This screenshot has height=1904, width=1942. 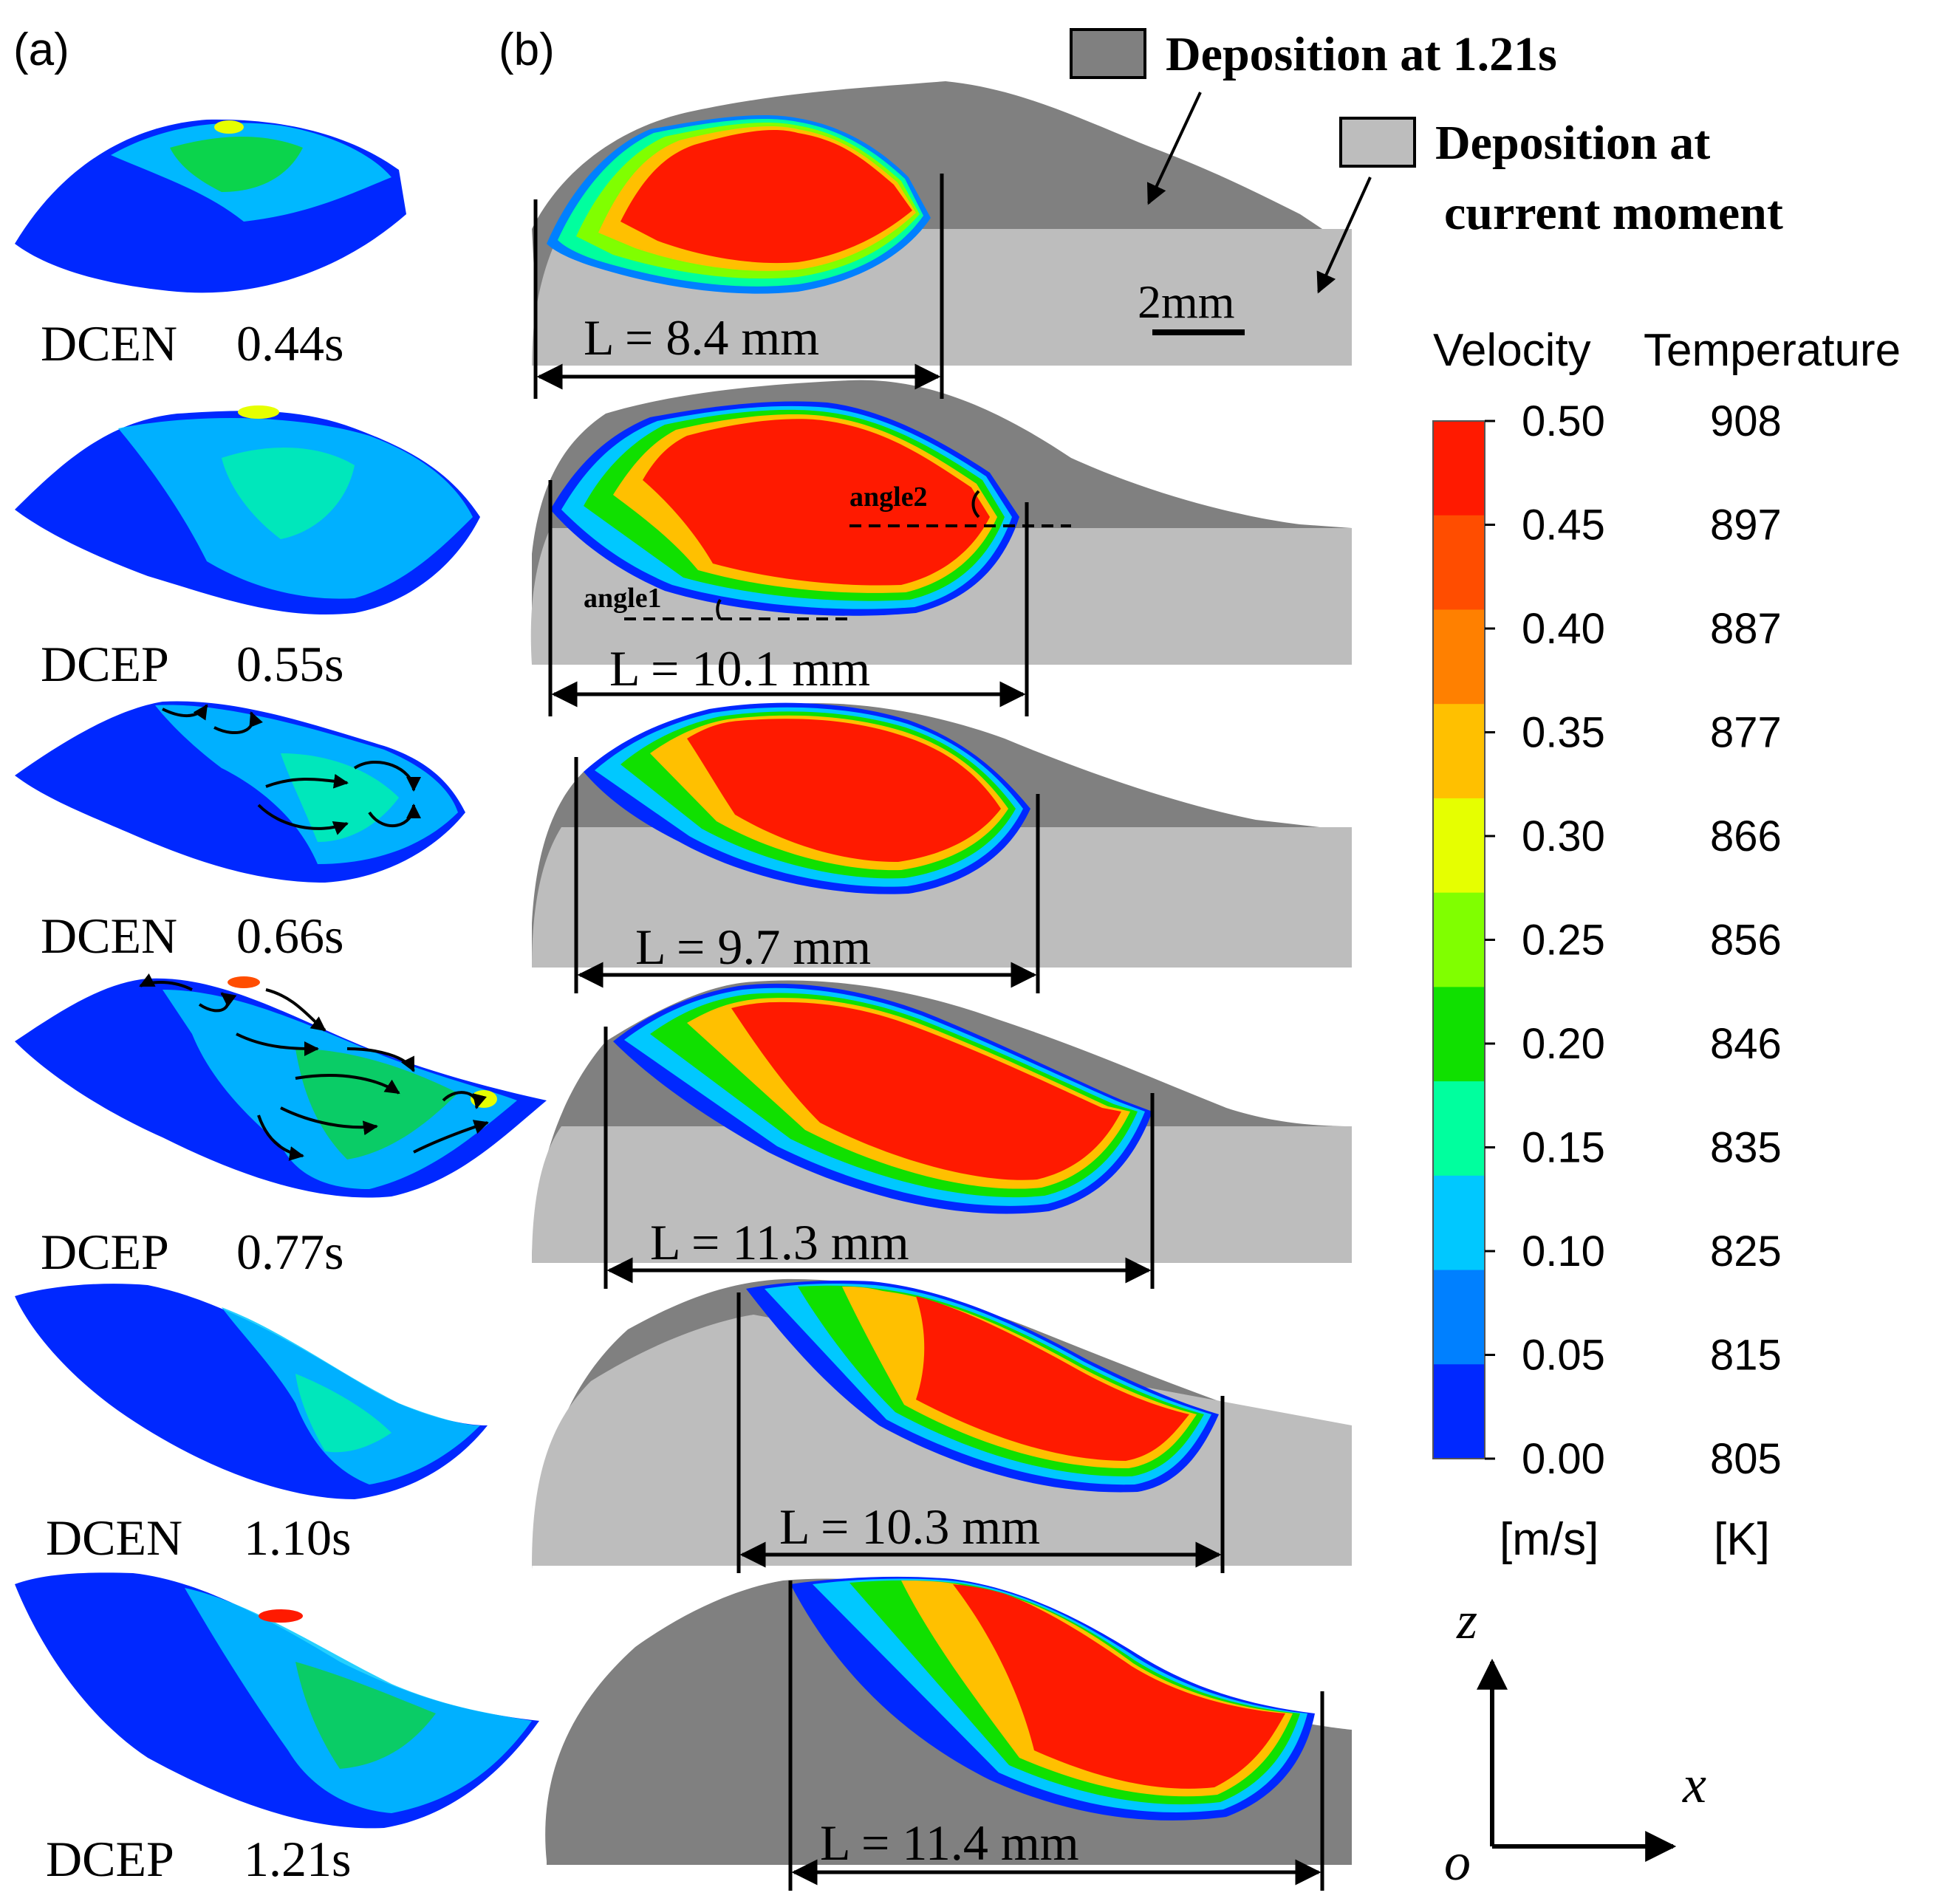 I want to click on colorbar-velocity-tick-label: 0.20, so click(x=1563, y=1044).